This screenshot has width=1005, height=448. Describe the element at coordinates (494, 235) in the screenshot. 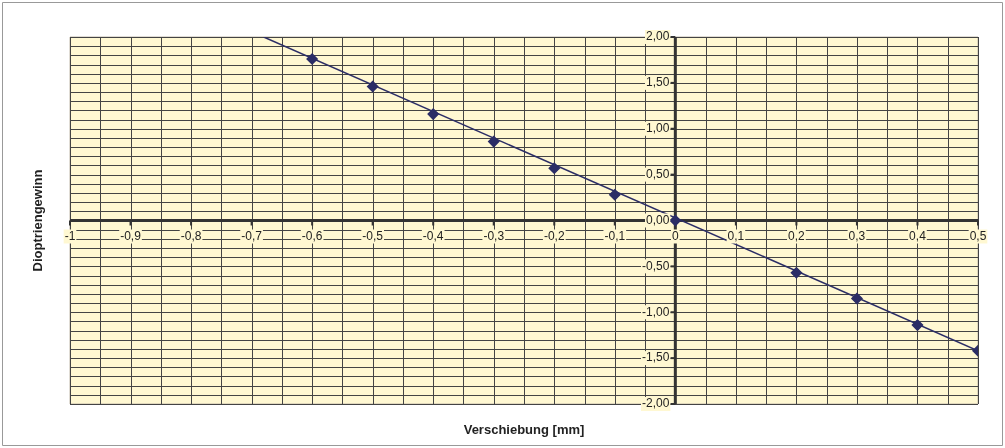

I see `x-tick-label: -0,3` at that location.